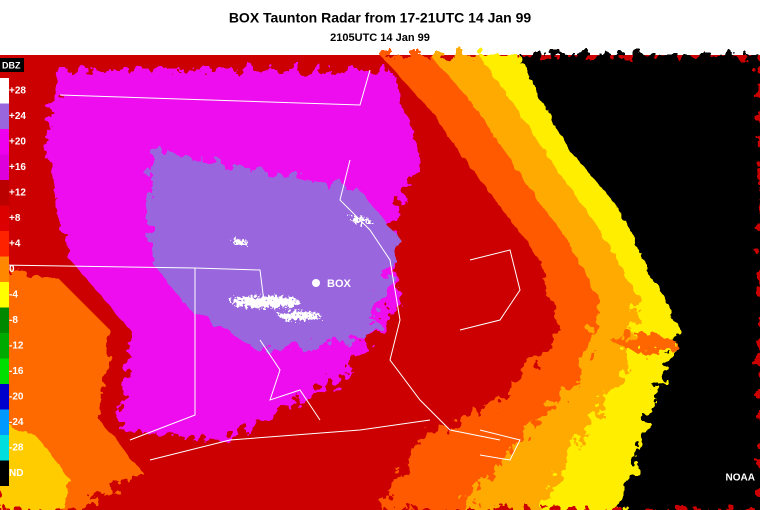 The width and height of the screenshot is (760, 510). I want to click on legend-label: -12, so click(16, 345).